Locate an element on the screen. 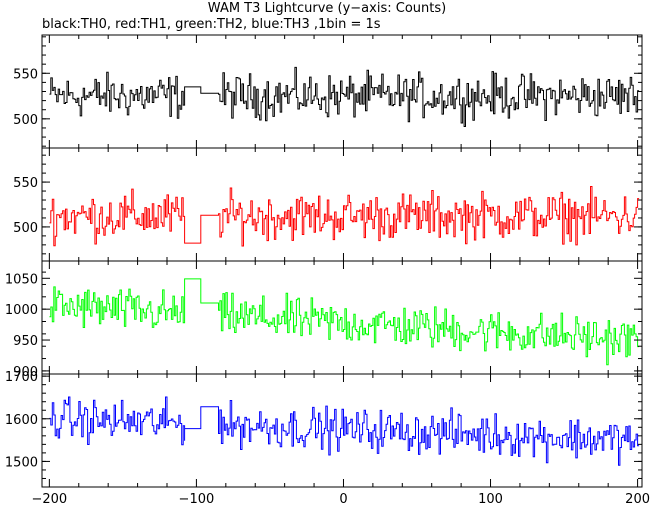  chart-title: WAM T3 Lightcurve (y−axis: Counts) is located at coordinates (327, 8).